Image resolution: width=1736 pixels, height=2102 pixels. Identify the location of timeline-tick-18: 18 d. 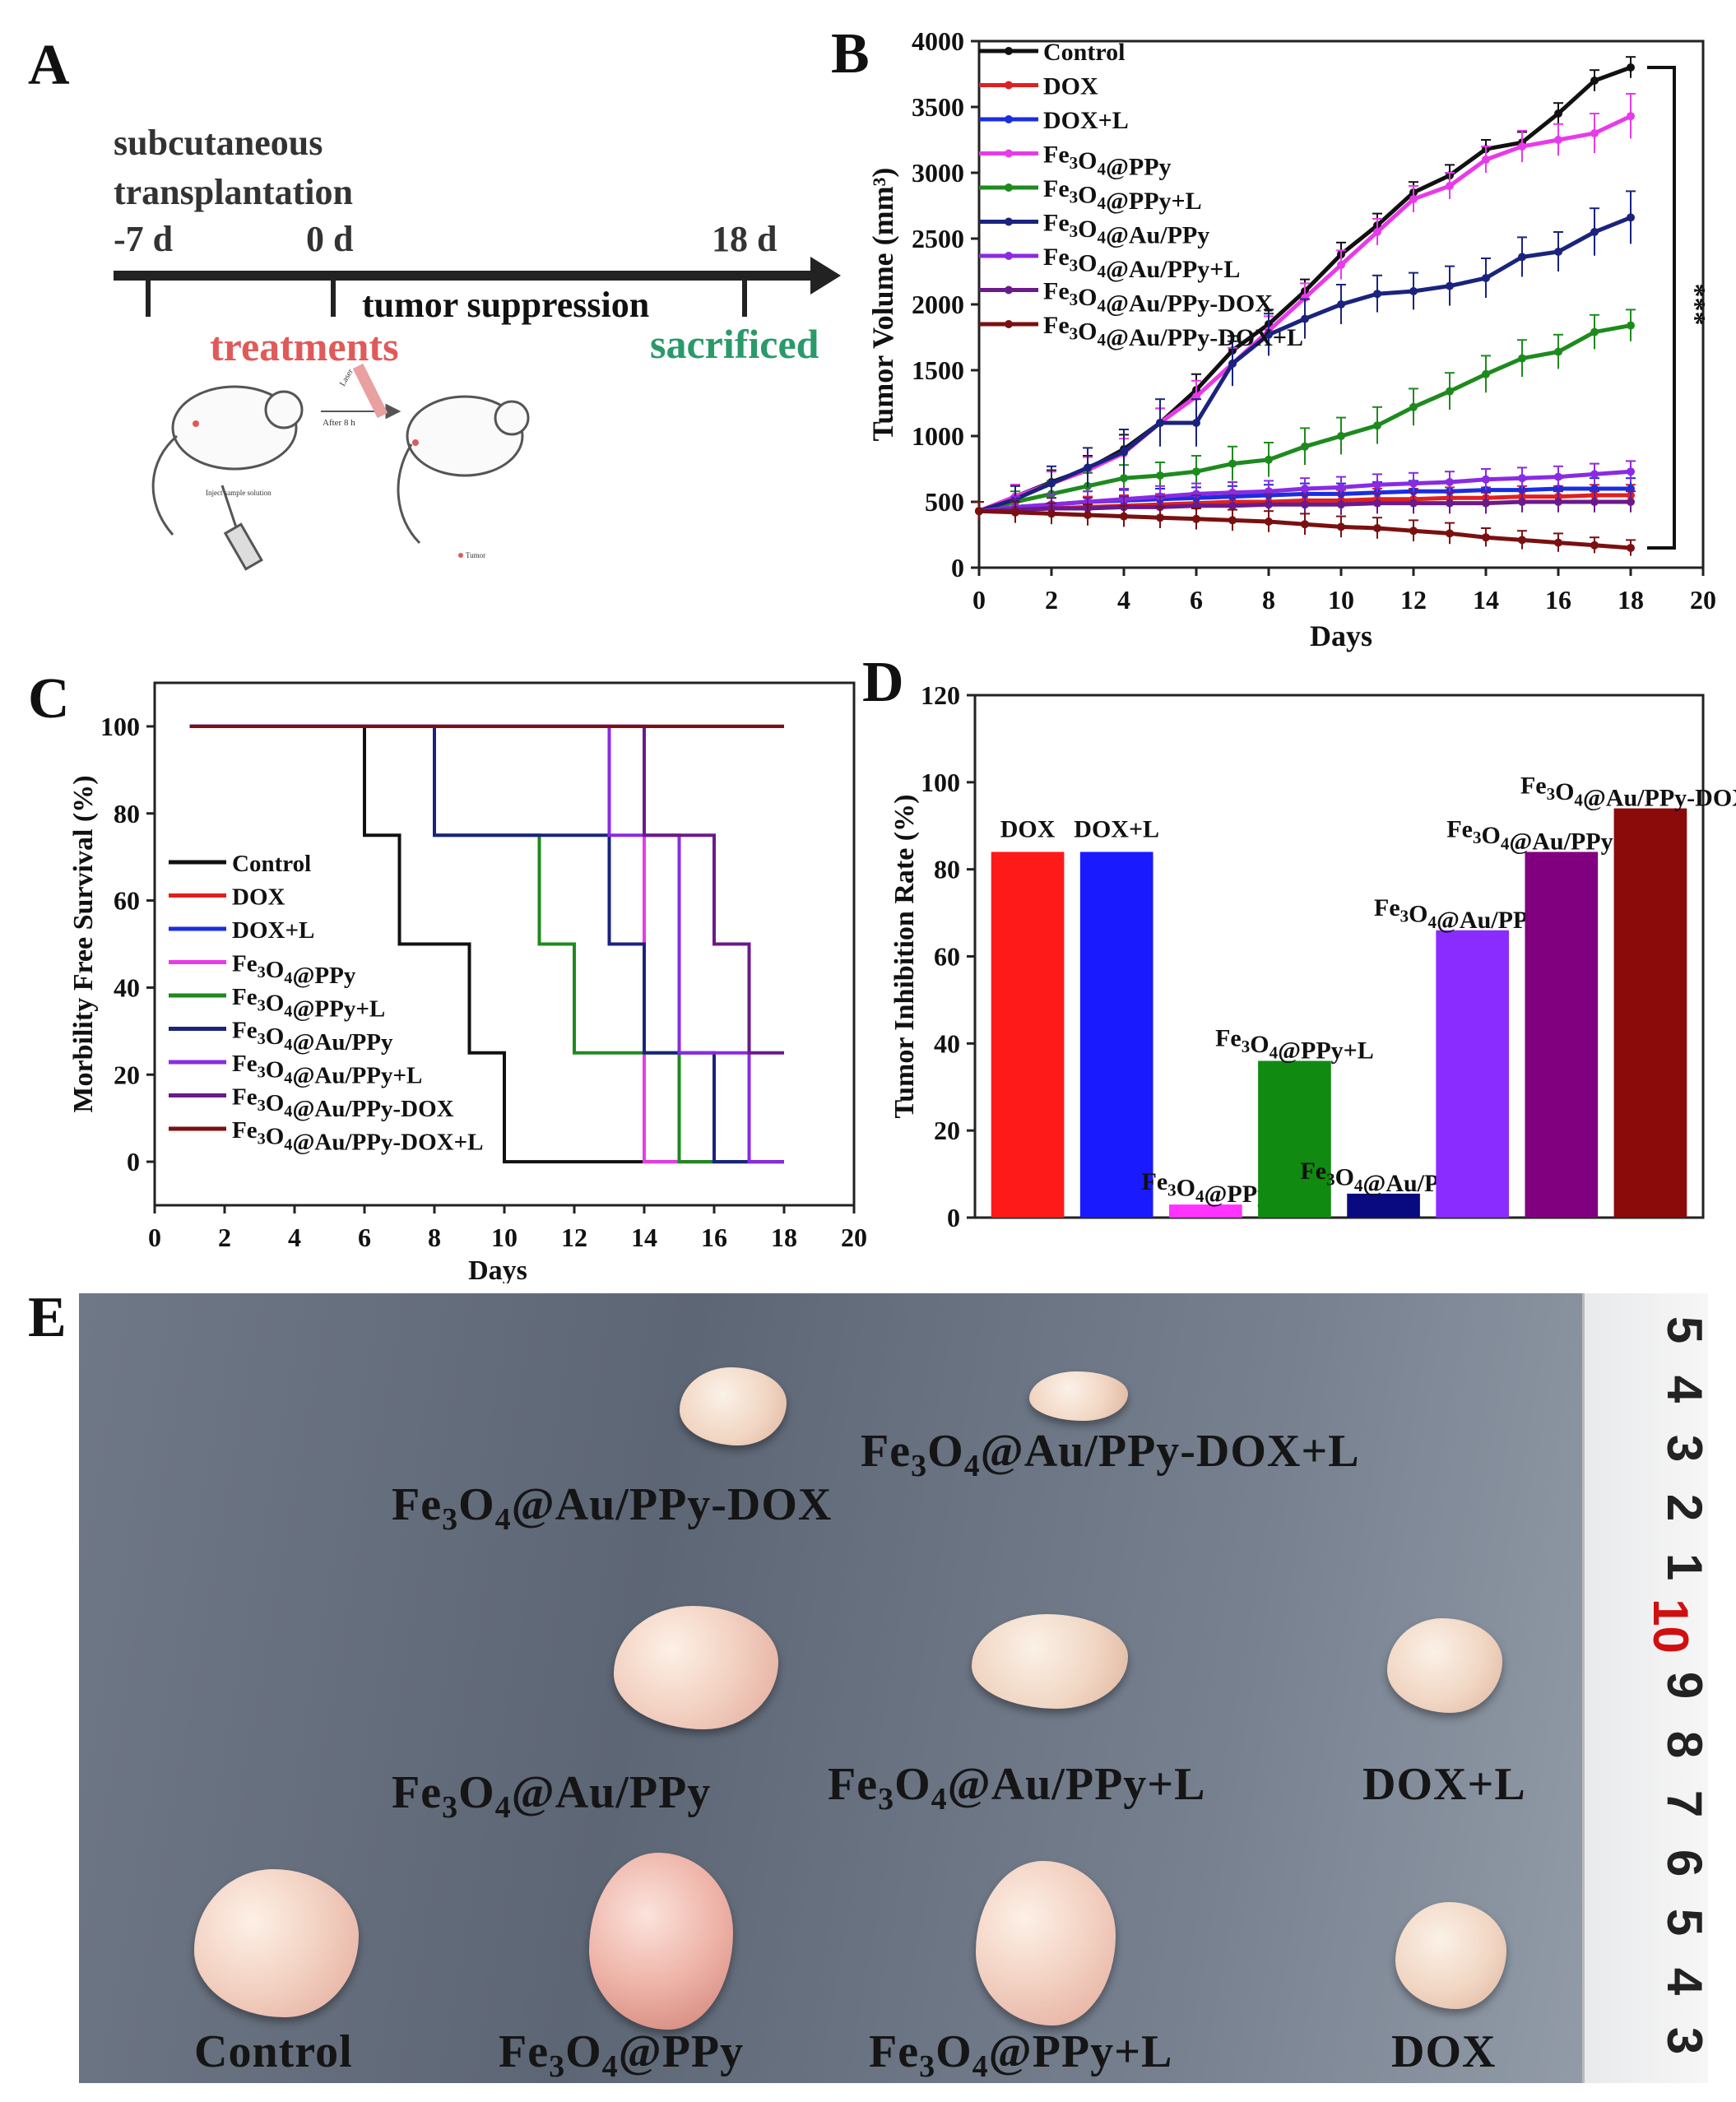
(744, 239).